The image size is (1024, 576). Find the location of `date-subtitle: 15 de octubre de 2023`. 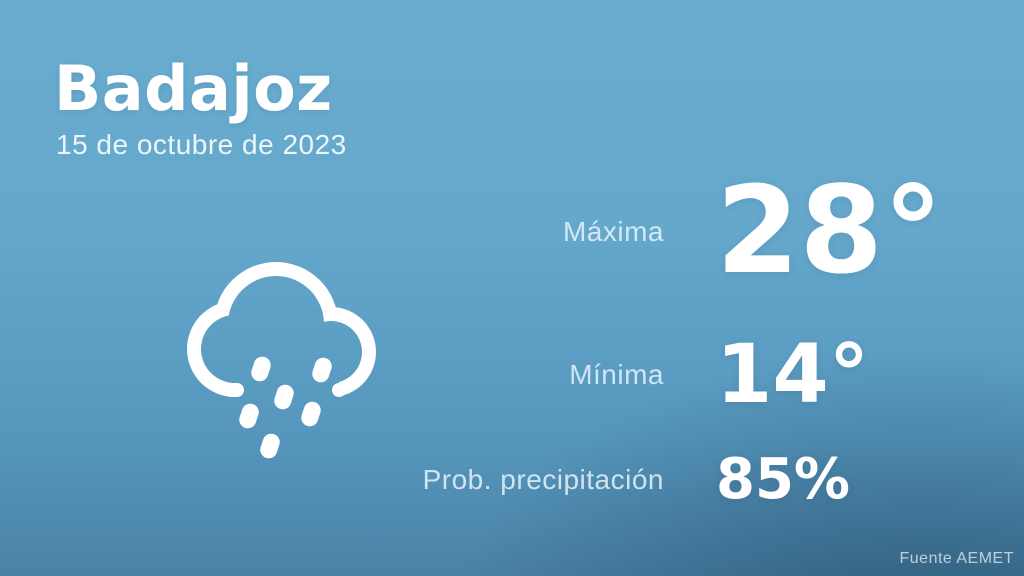

date-subtitle: 15 de octubre de 2023 is located at coordinates (201, 144).